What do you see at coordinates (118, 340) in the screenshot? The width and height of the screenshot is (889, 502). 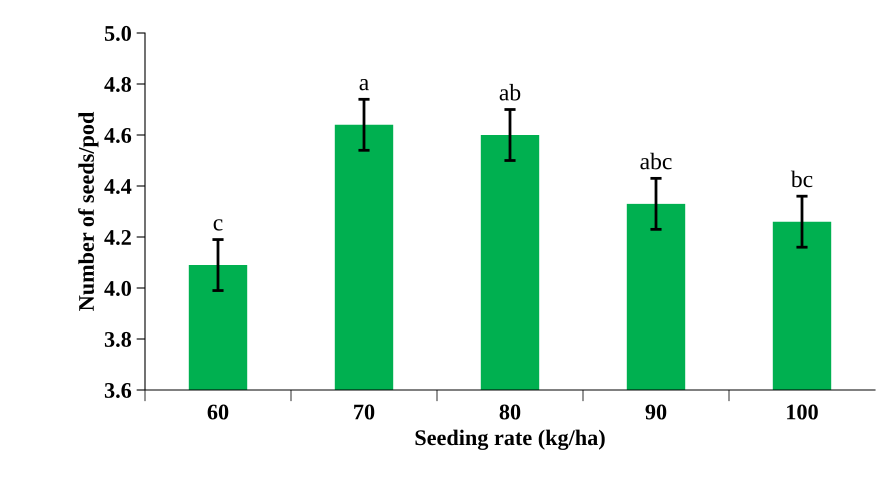 I see `y-tick-label: 3.8` at bounding box center [118, 340].